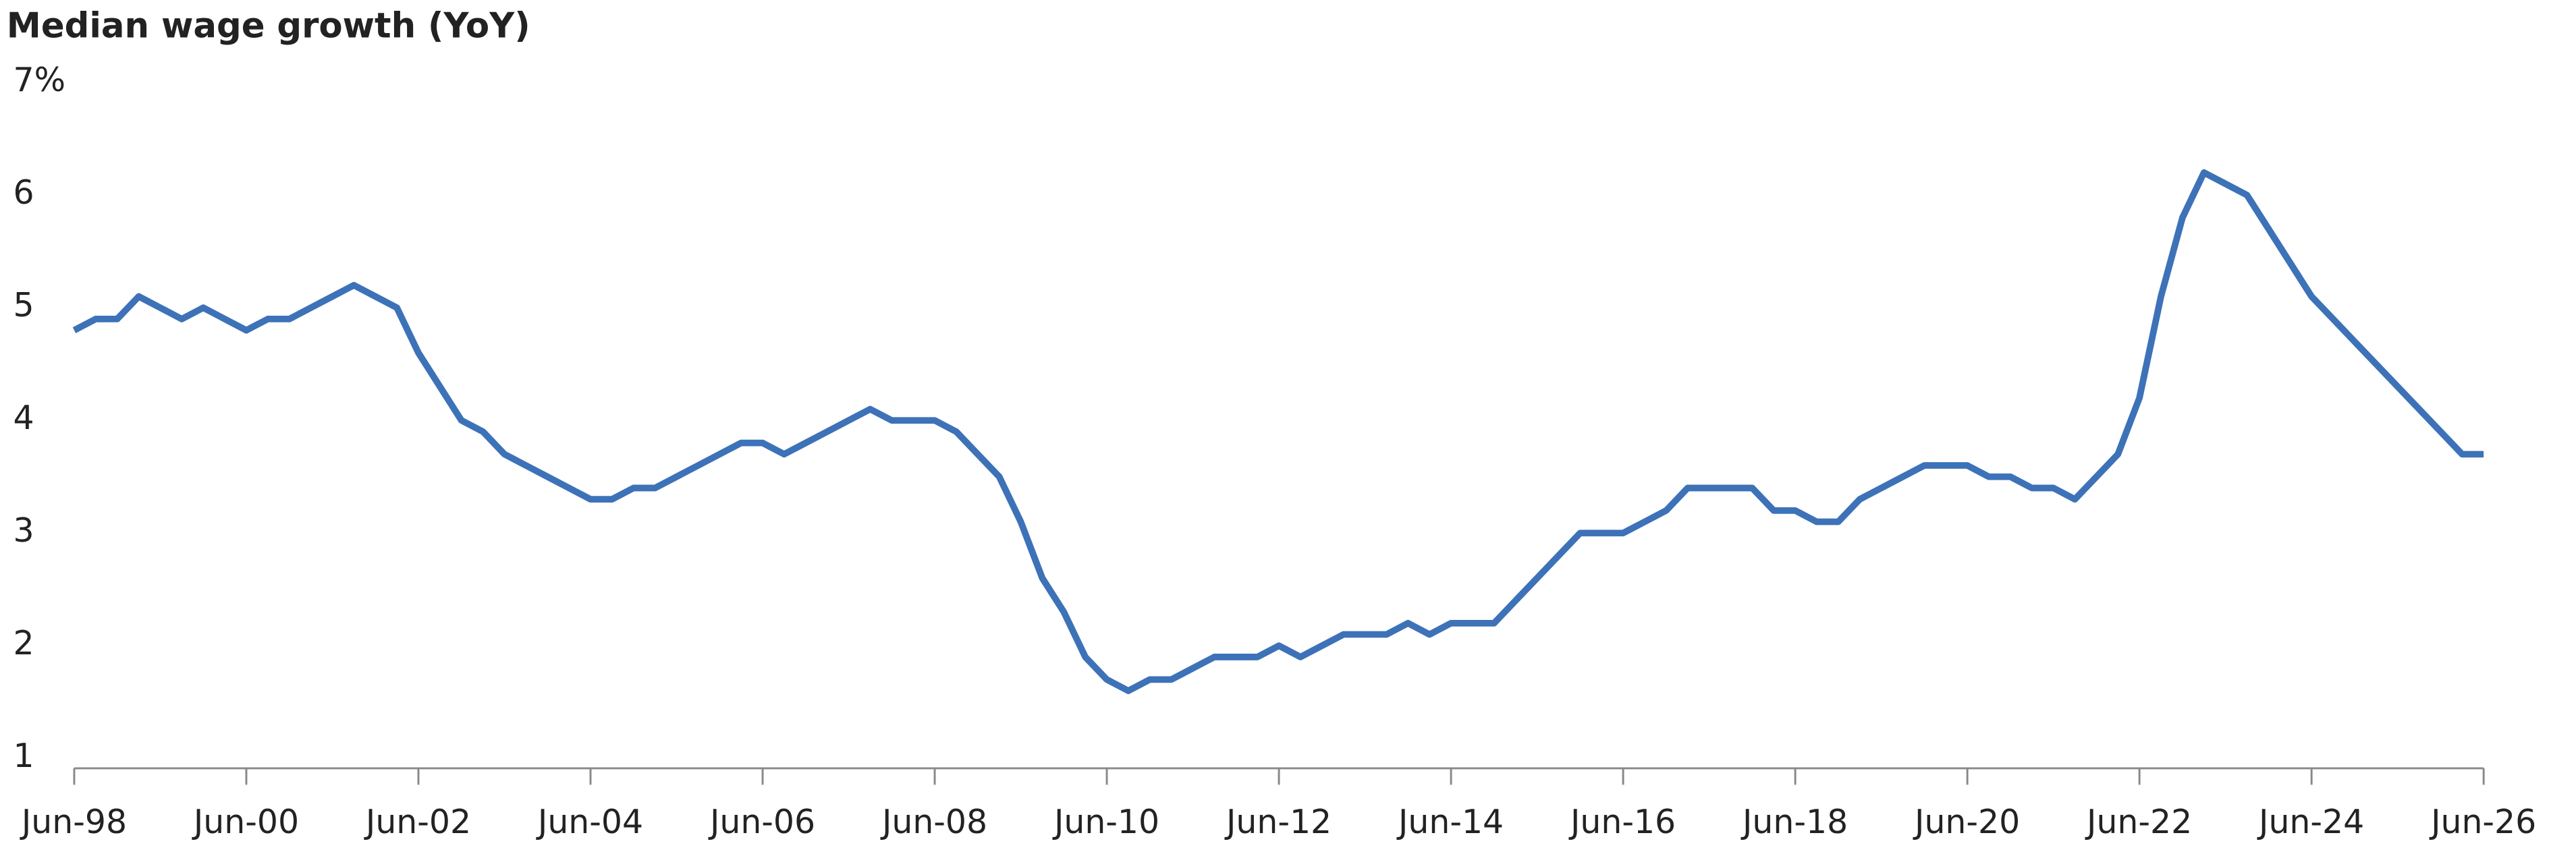  Describe the element at coordinates (23, 305) in the screenshot. I see `y-tick-label: 5` at that location.